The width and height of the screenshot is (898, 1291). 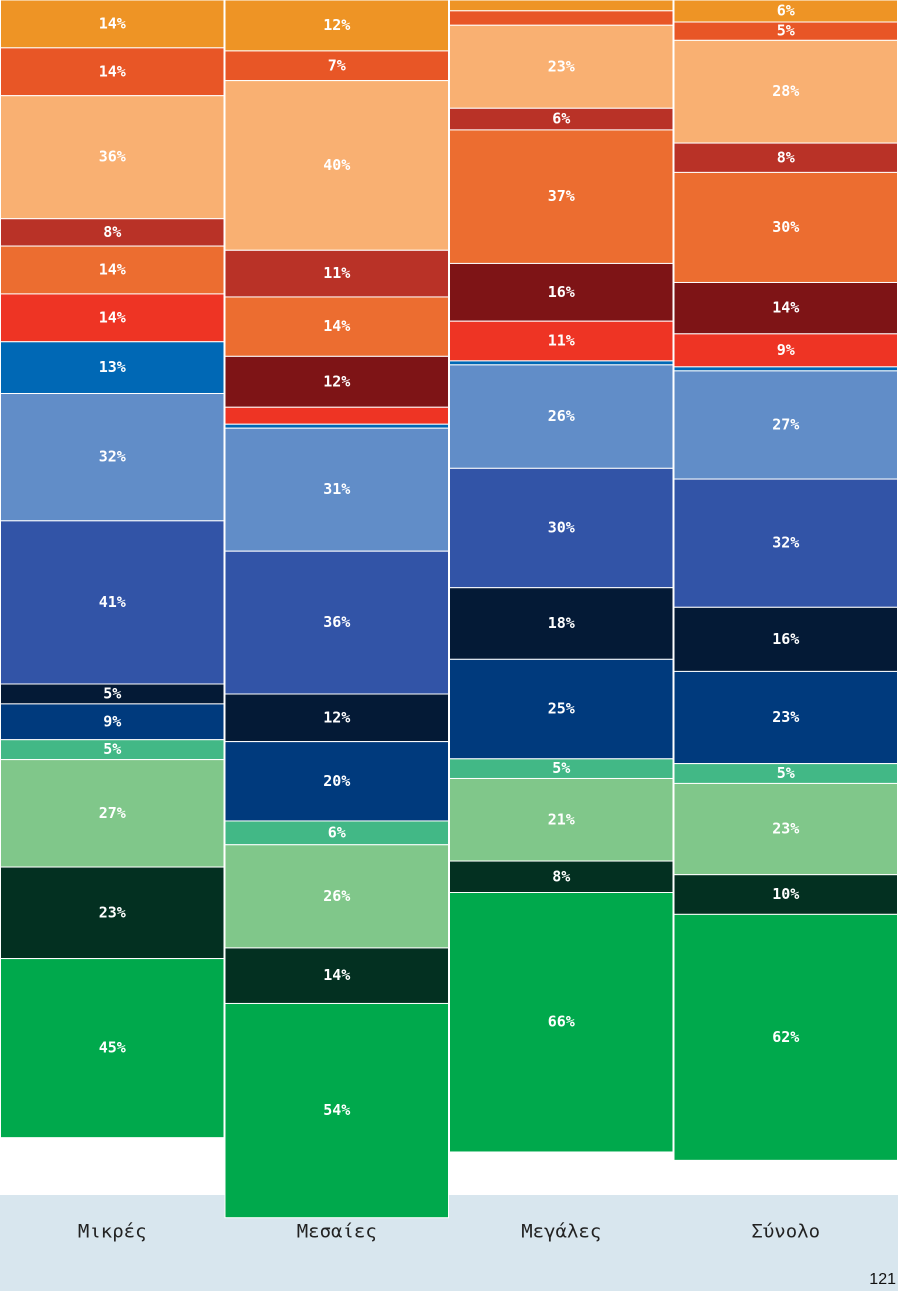 I want to click on category-label-3: Σύνολο, so click(x=785, y=1232).